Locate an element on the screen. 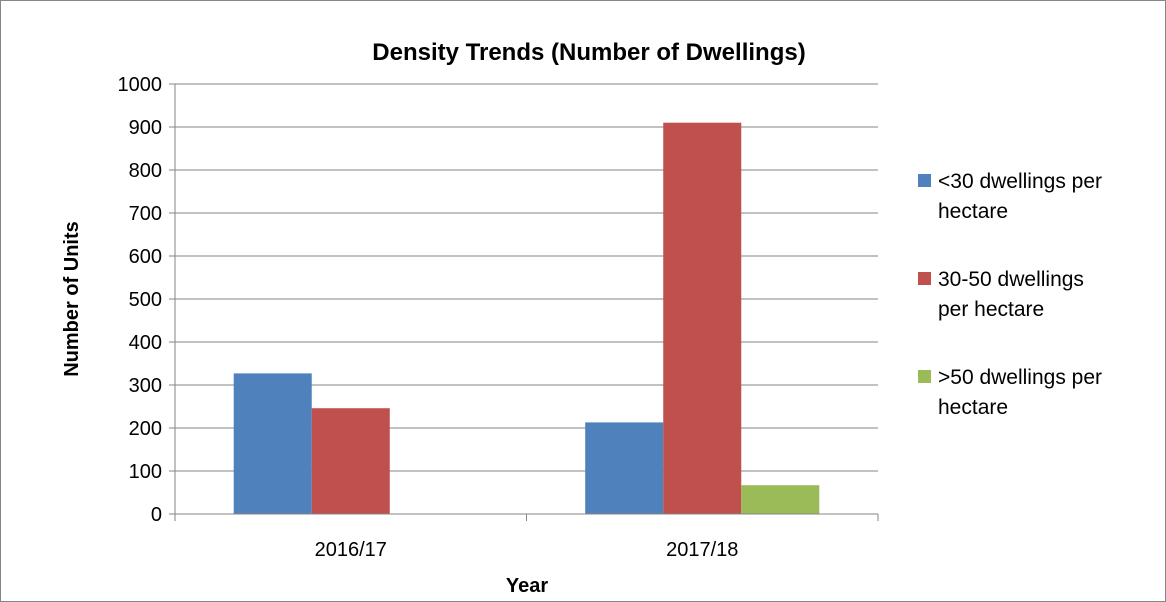 The height and width of the screenshot is (602, 1166). x-axis-ticks: 2016/17 2017/18 is located at coordinates (526, 537).